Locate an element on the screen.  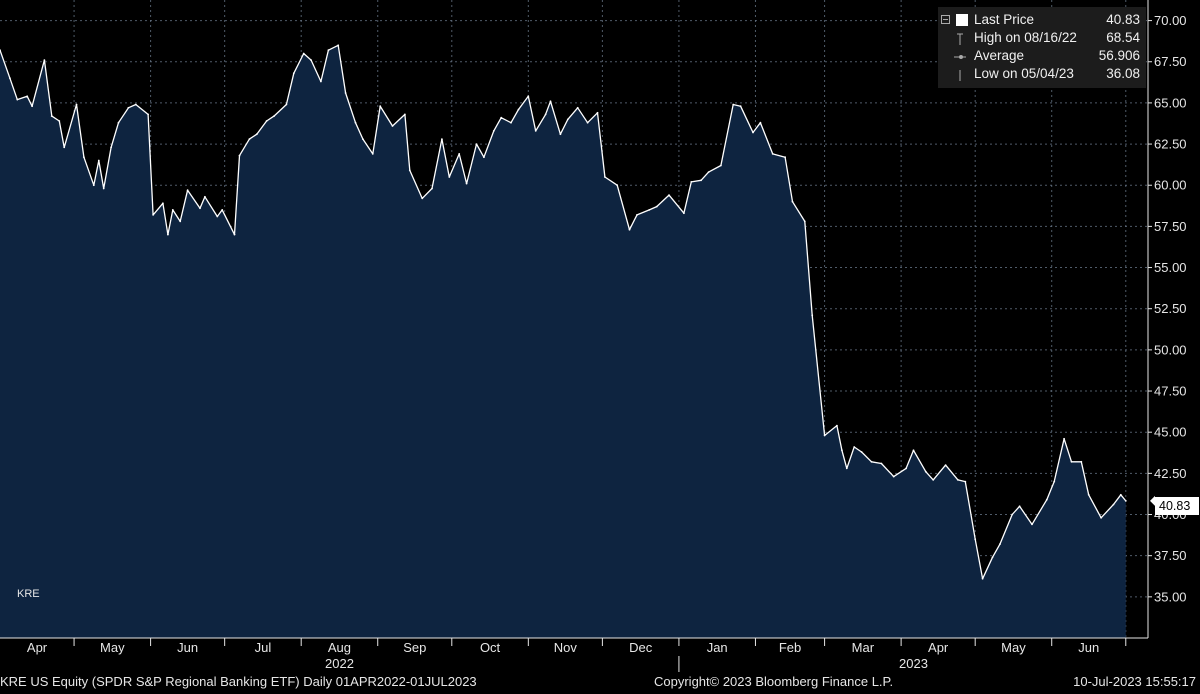
y-tick-label: 37.50 is located at coordinates (1170, 555).